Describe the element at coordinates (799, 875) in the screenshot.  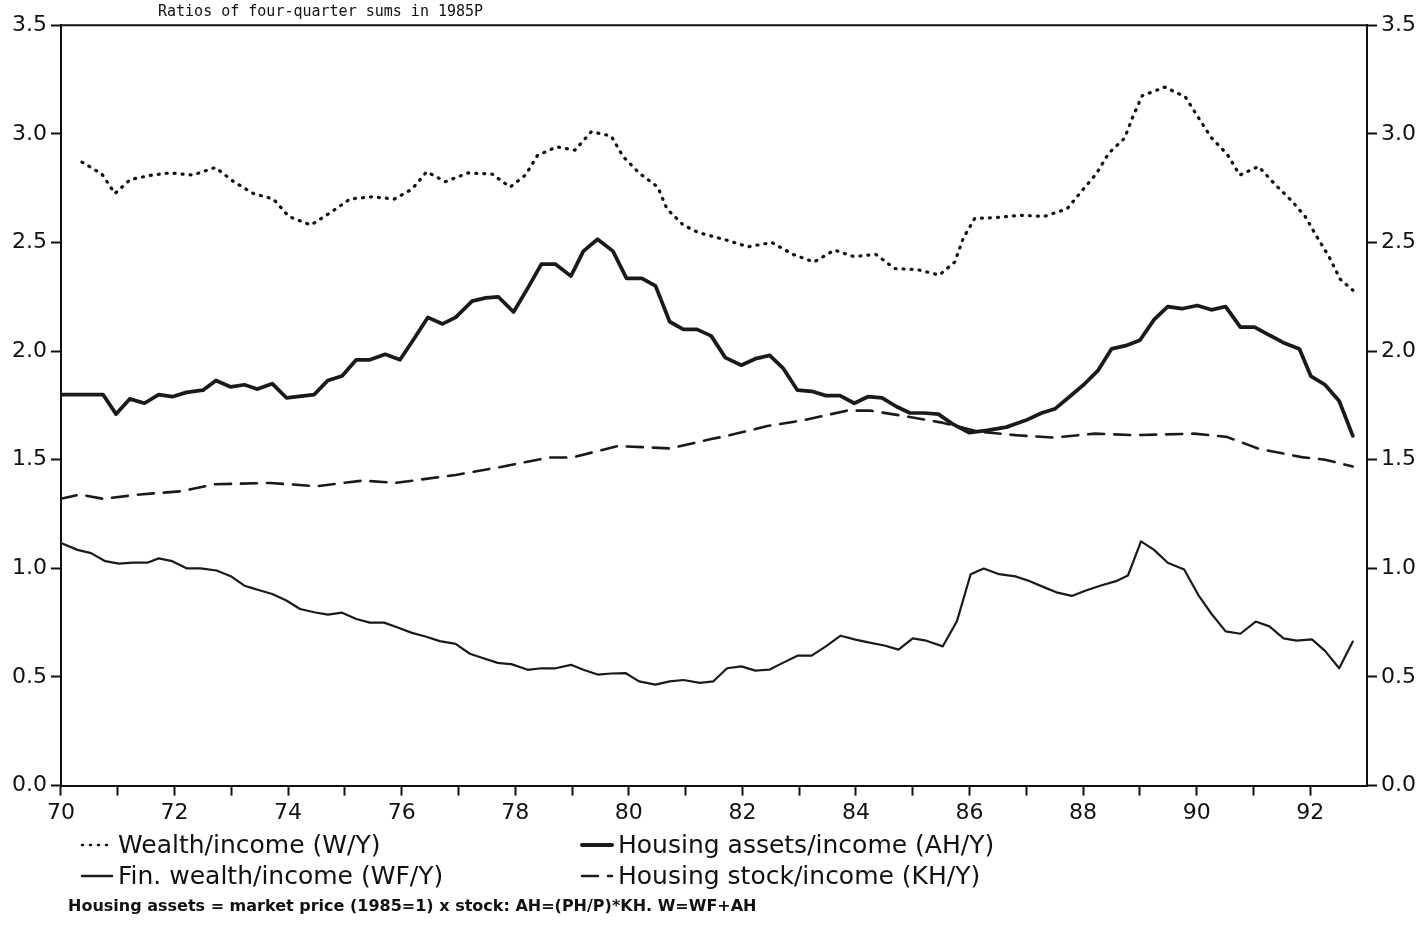
I see `legend-label: Housing stock/income (KH/Y)` at that location.